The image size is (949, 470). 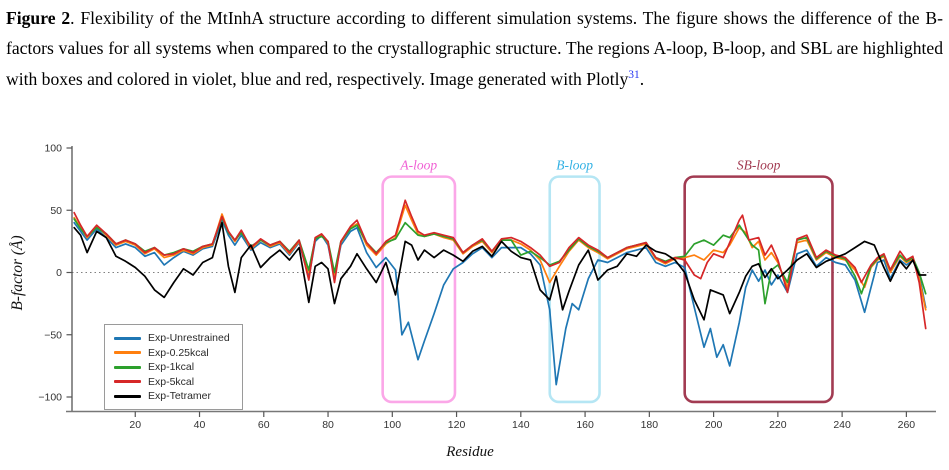 What do you see at coordinates (393, 425) in the screenshot?
I see `x-tick-label: 100` at bounding box center [393, 425].